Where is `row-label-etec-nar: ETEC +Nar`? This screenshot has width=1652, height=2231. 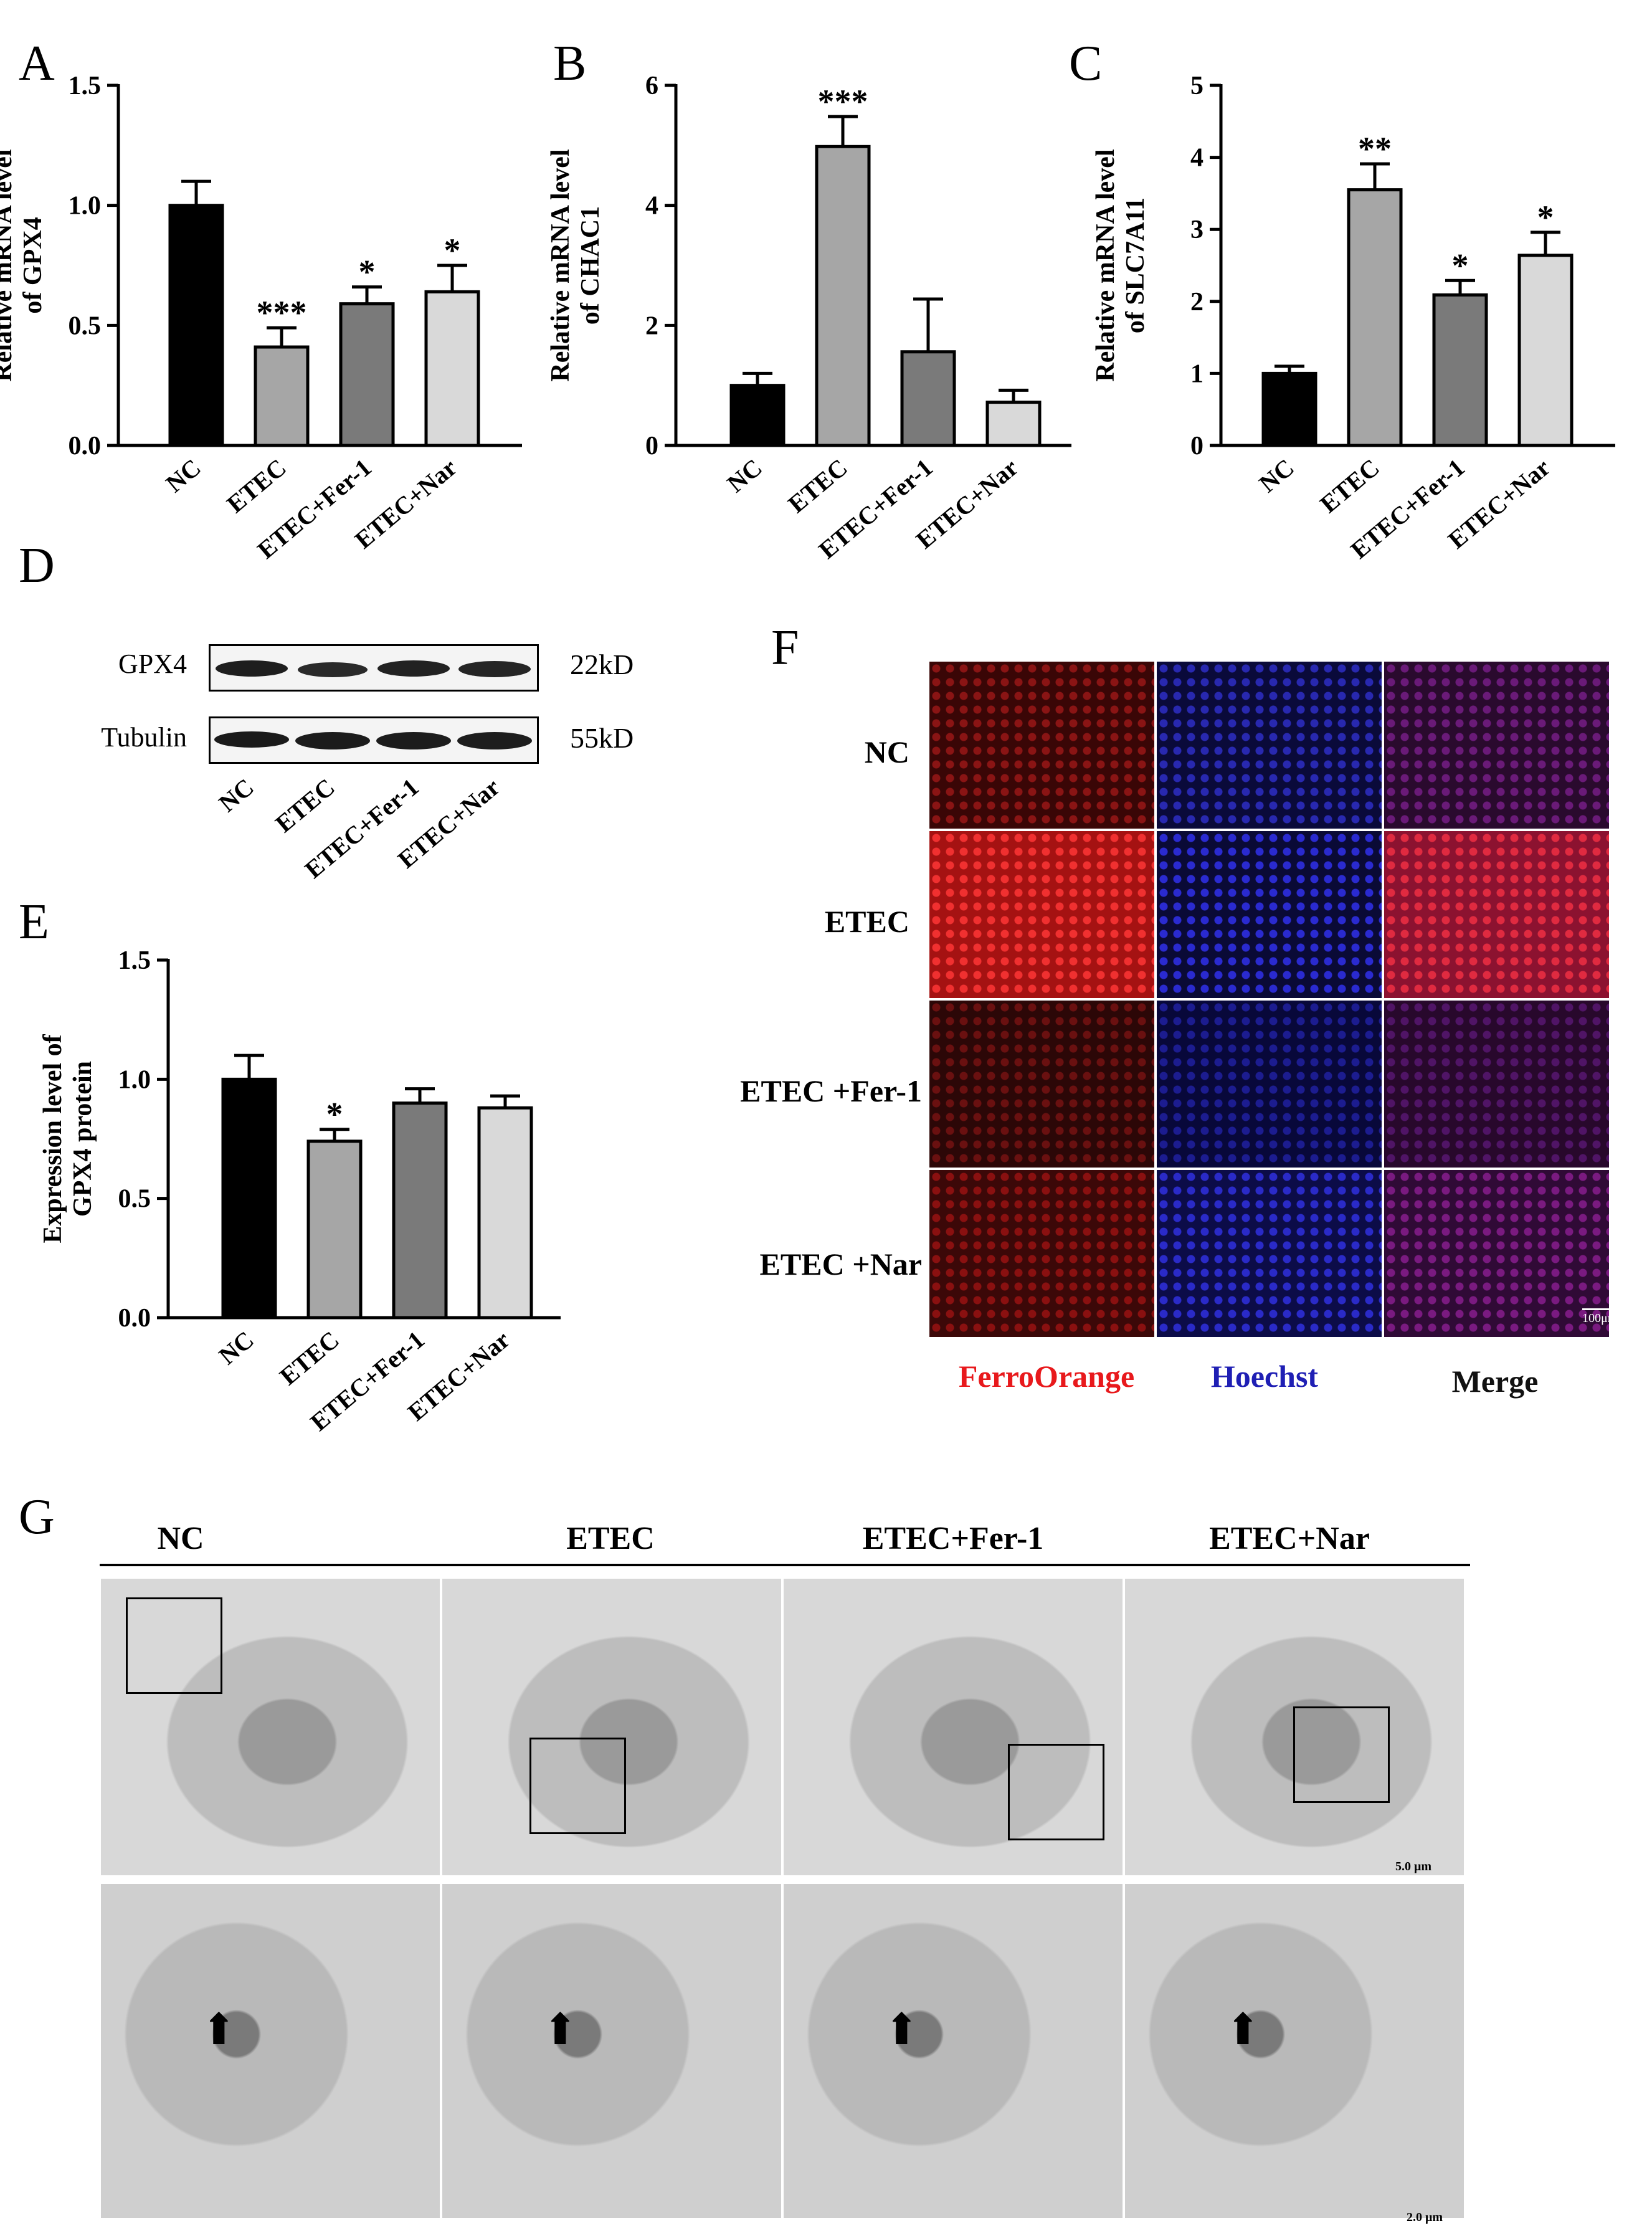
row-label-etec-nar: ETEC +Nar is located at coordinates (840, 1264).